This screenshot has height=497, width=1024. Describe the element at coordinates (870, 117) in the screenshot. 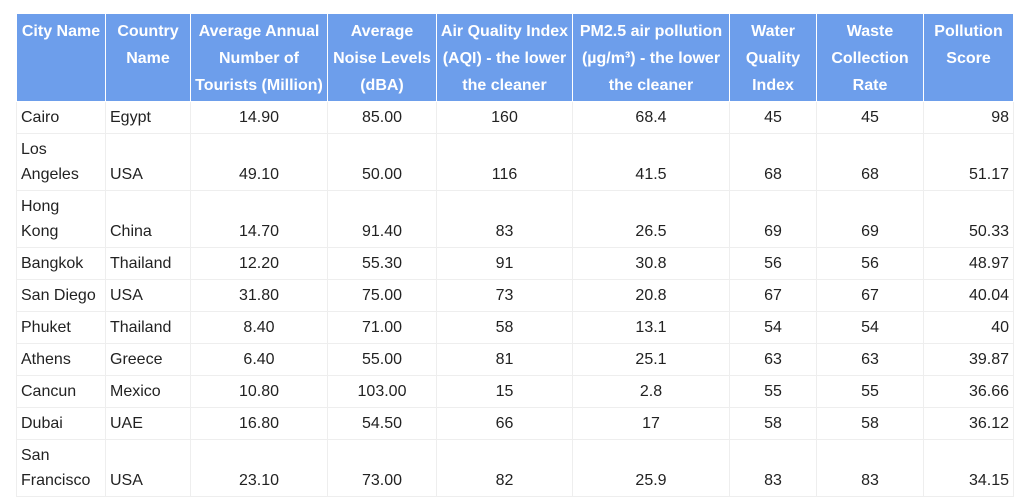

I see `cell-waste-collection: 45` at that location.